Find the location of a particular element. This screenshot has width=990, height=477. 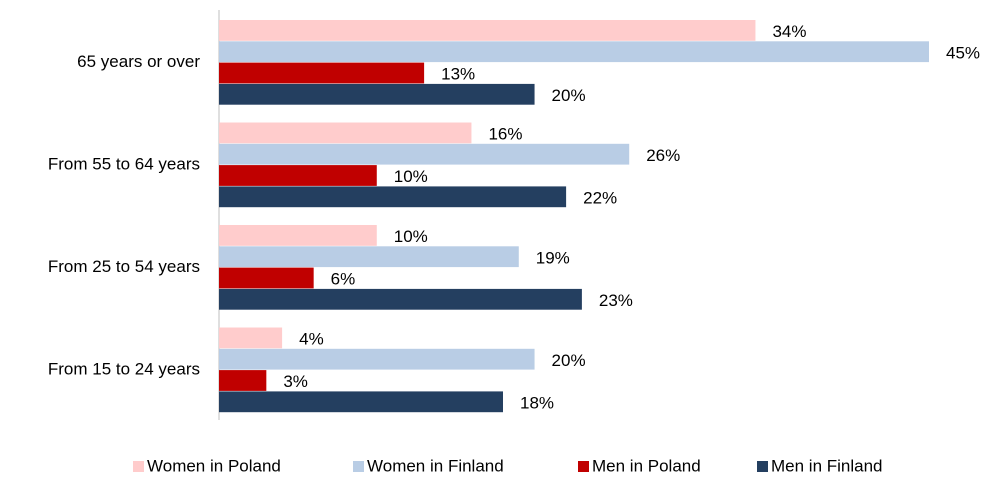

legend-label: Women in Poland is located at coordinates (214, 465).